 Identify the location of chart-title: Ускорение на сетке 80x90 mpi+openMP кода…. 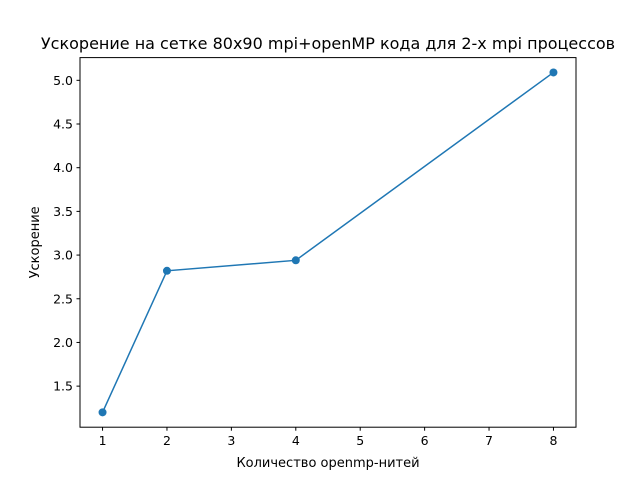
(328, 43).